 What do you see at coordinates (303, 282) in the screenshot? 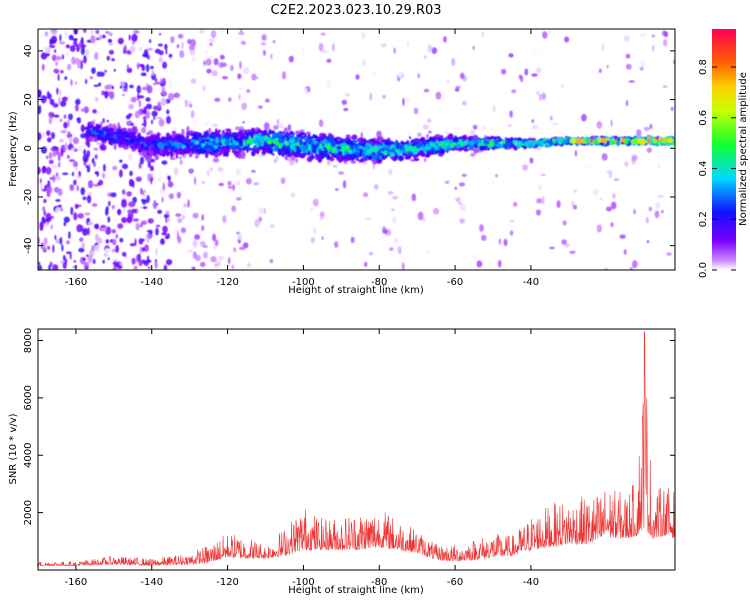
I see `x-tick-label: -100` at bounding box center [303, 282].